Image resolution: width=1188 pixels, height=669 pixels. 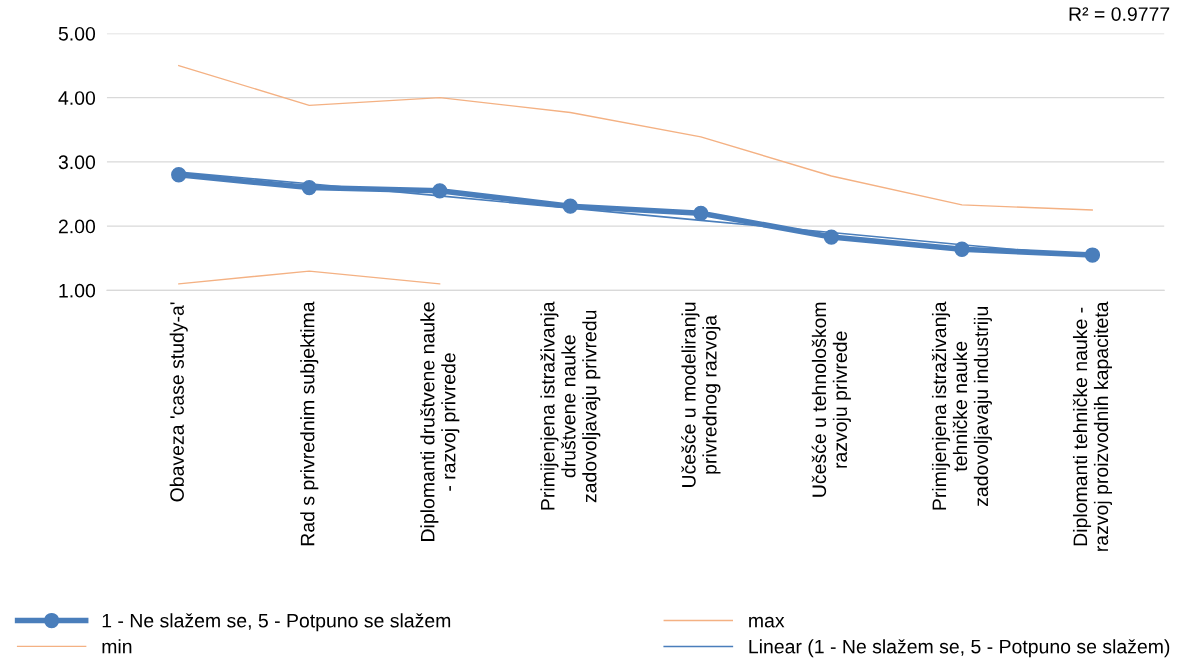 What do you see at coordinates (767, 622) in the screenshot?
I see `legend-label: max` at bounding box center [767, 622].